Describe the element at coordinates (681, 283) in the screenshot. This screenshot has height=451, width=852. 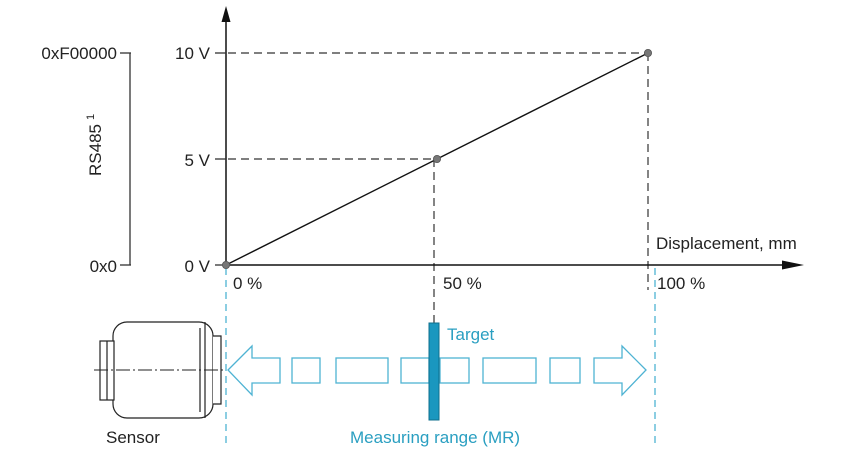
I see `x-tick-100pct: 100 %` at that location.